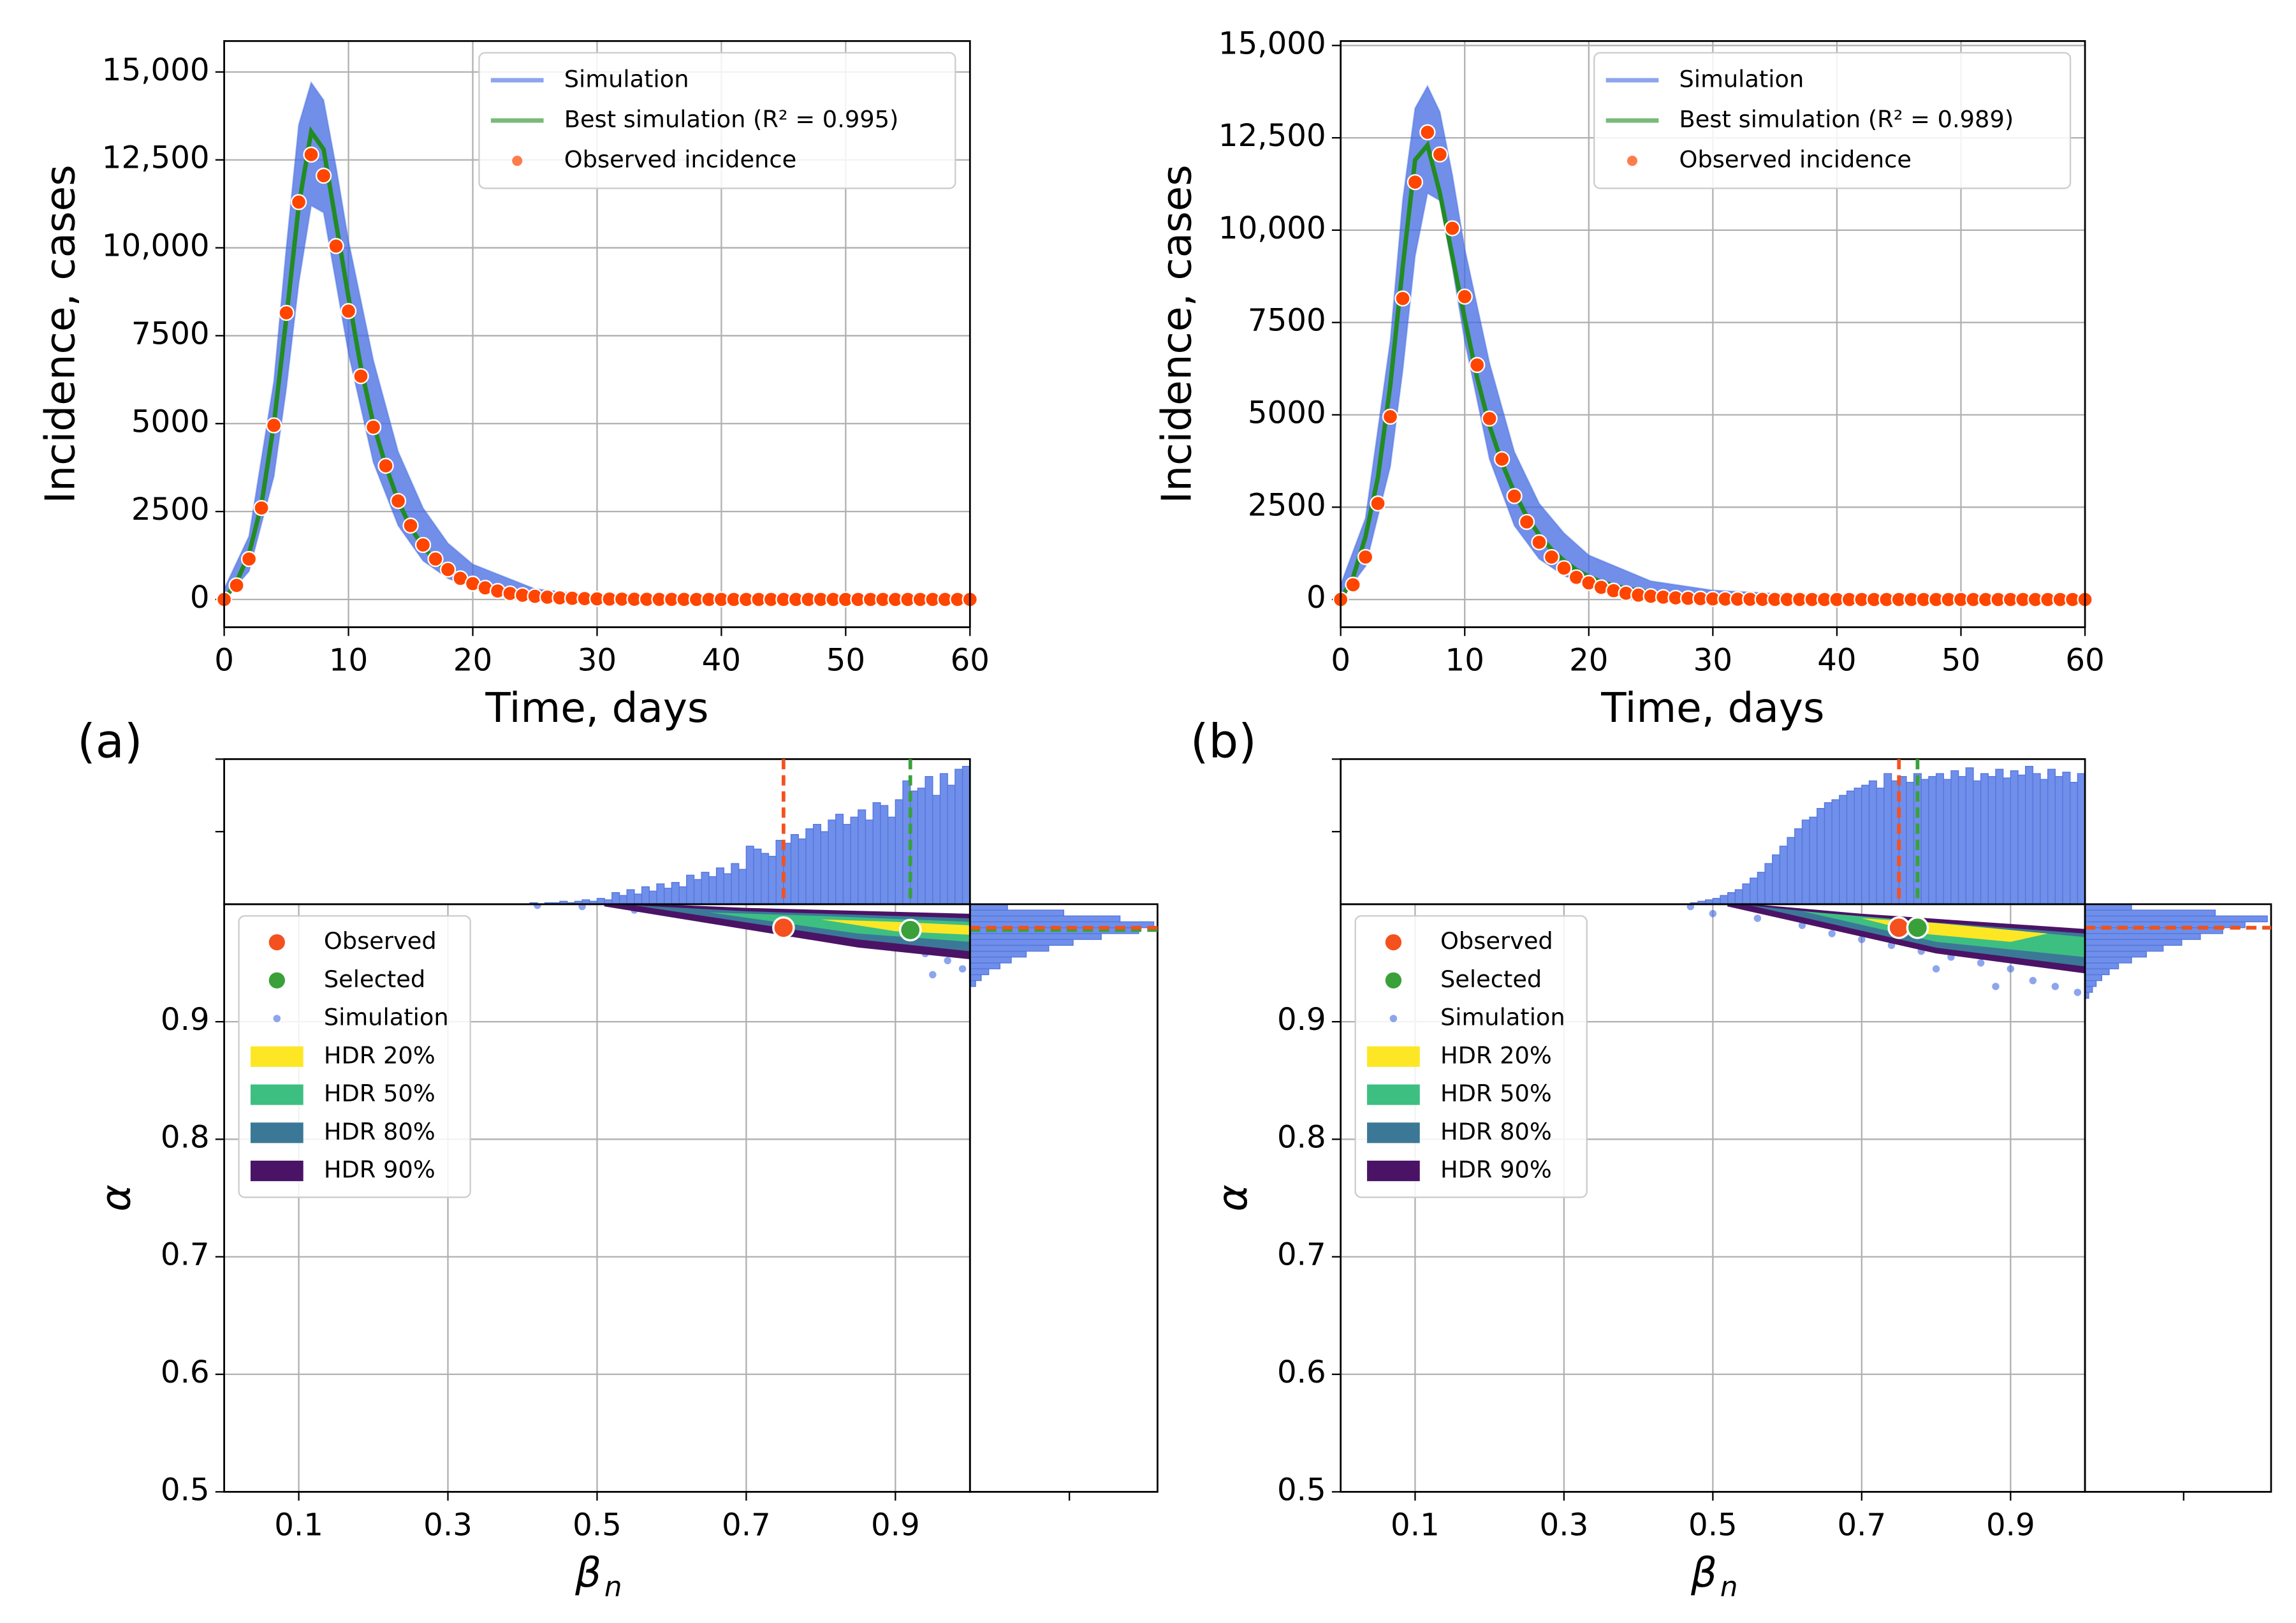 The image size is (2296, 1623). What do you see at coordinates (1496, 1093) in the screenshot?
I see `legend-label: HDR 50%` at bounding box center [1496, 1093].